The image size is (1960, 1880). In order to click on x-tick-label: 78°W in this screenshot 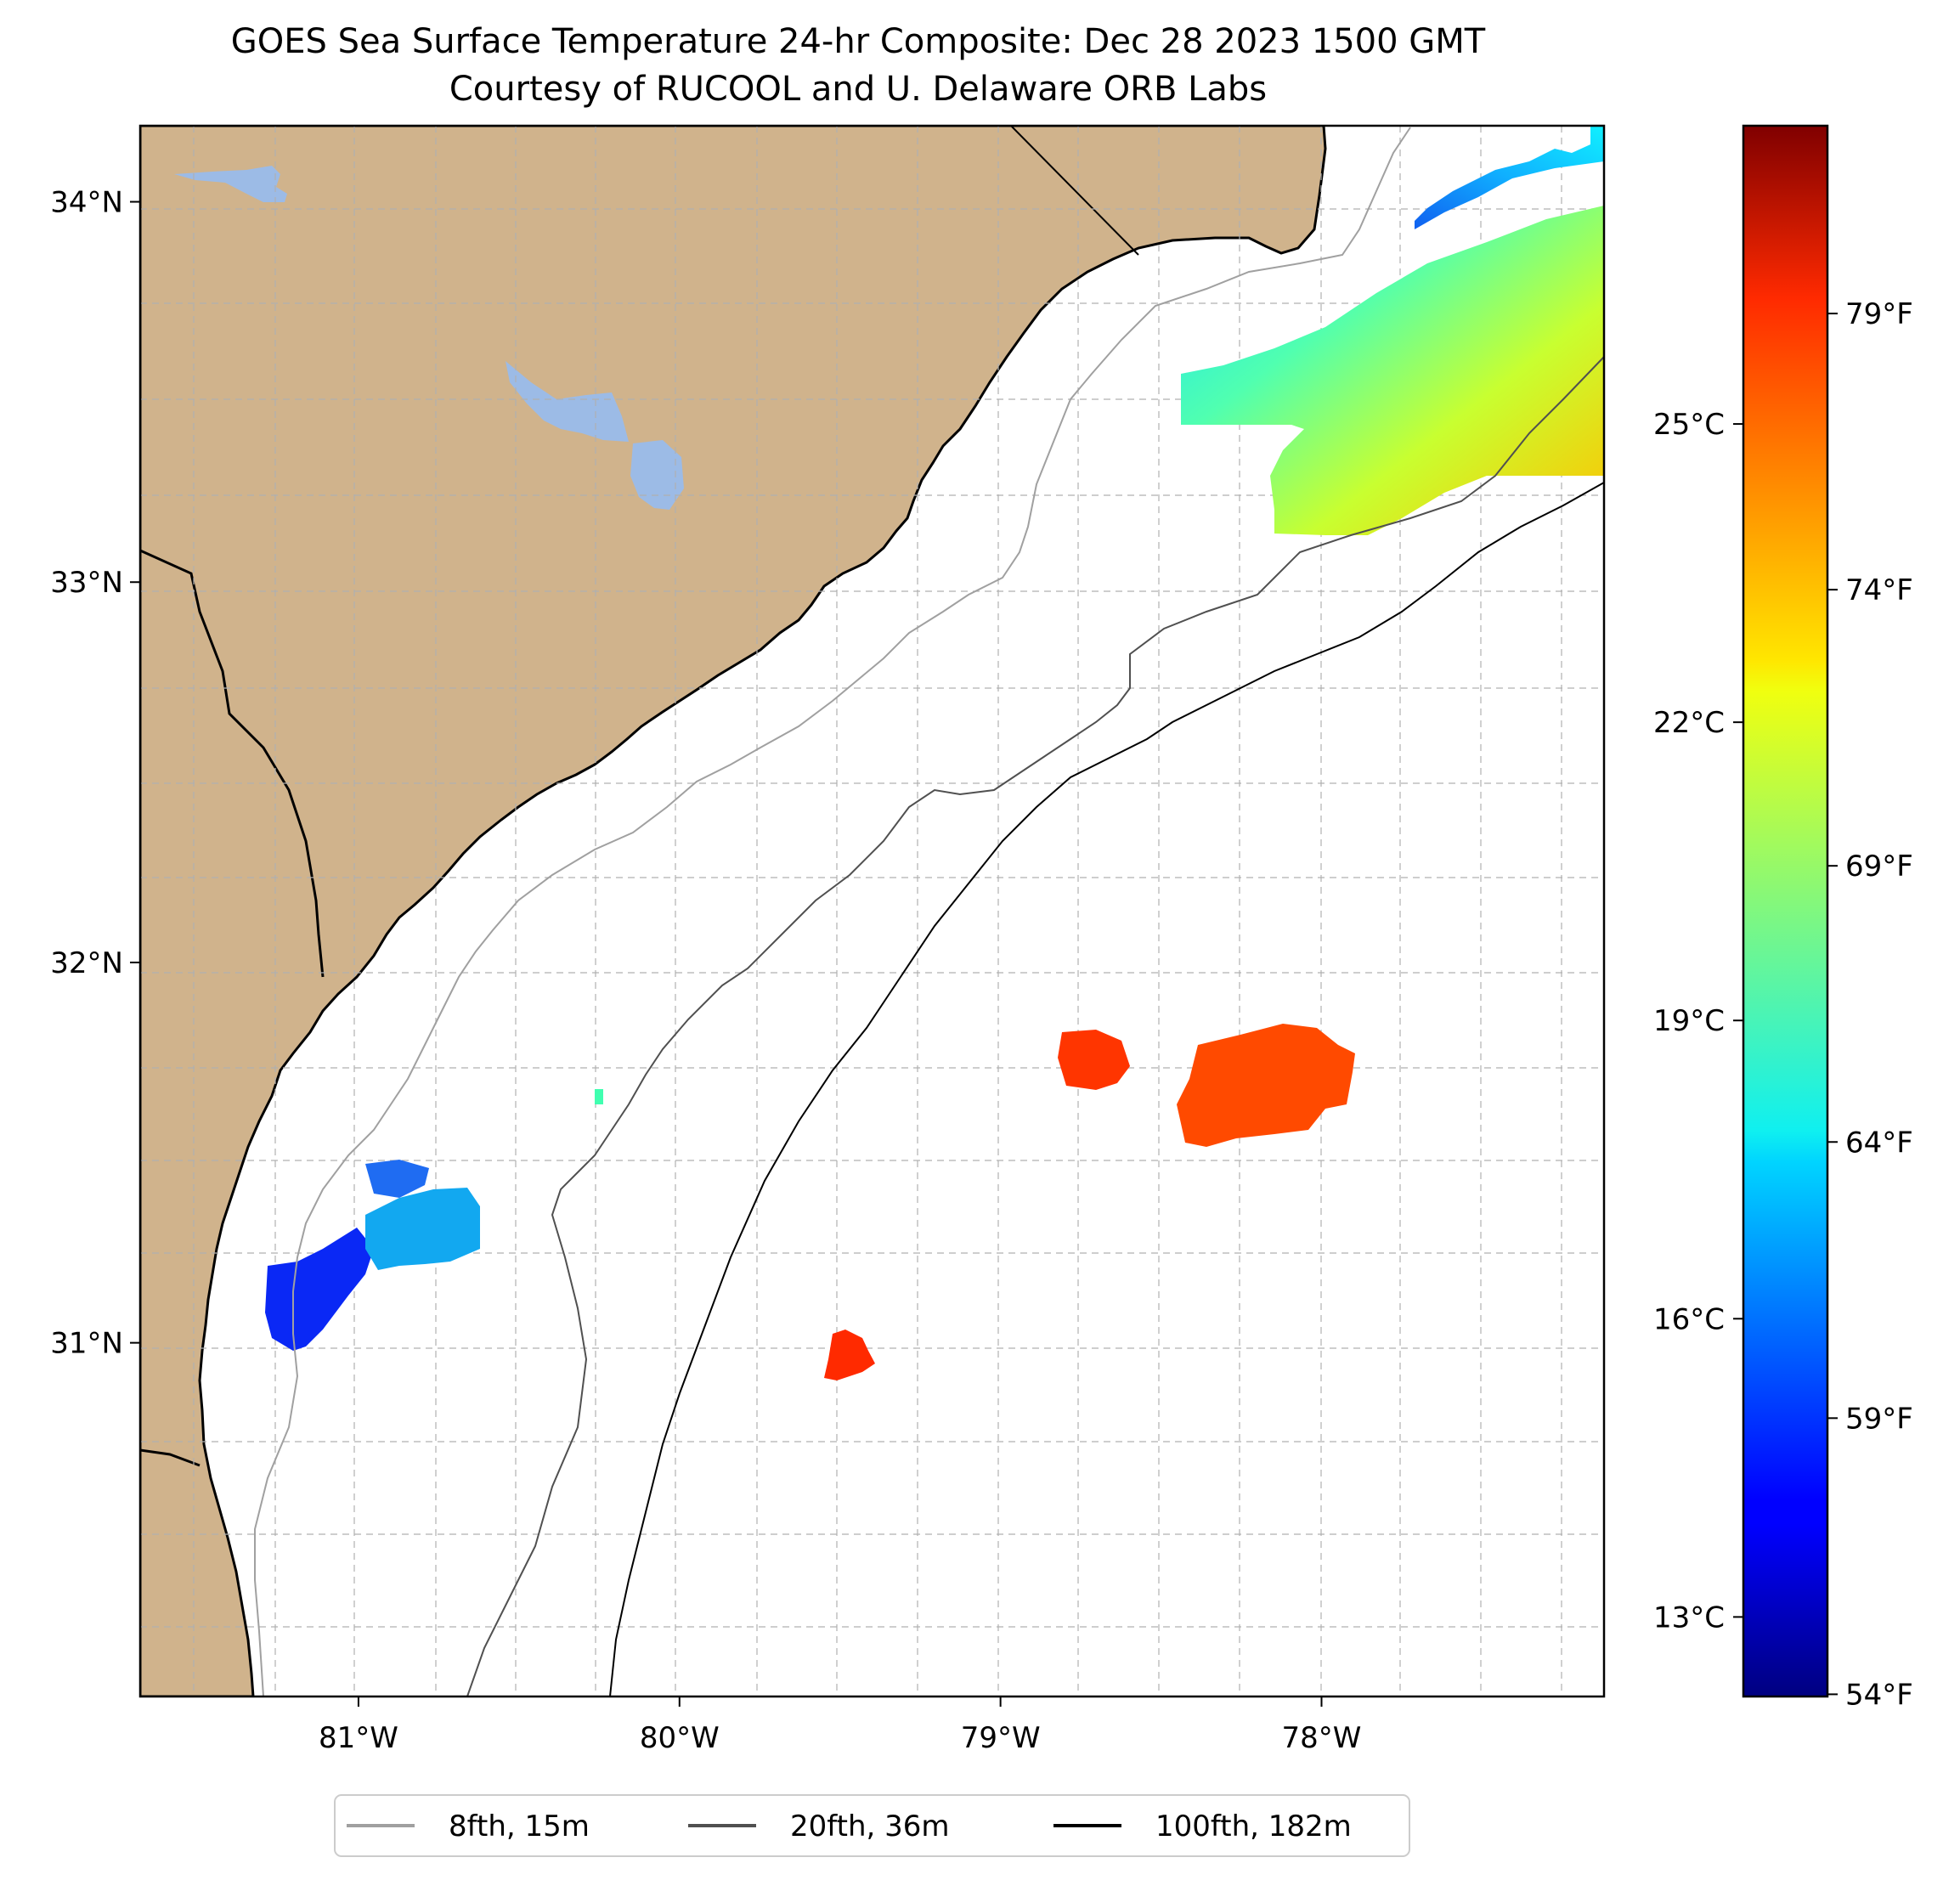, I will do `click(1322, 1738)`.